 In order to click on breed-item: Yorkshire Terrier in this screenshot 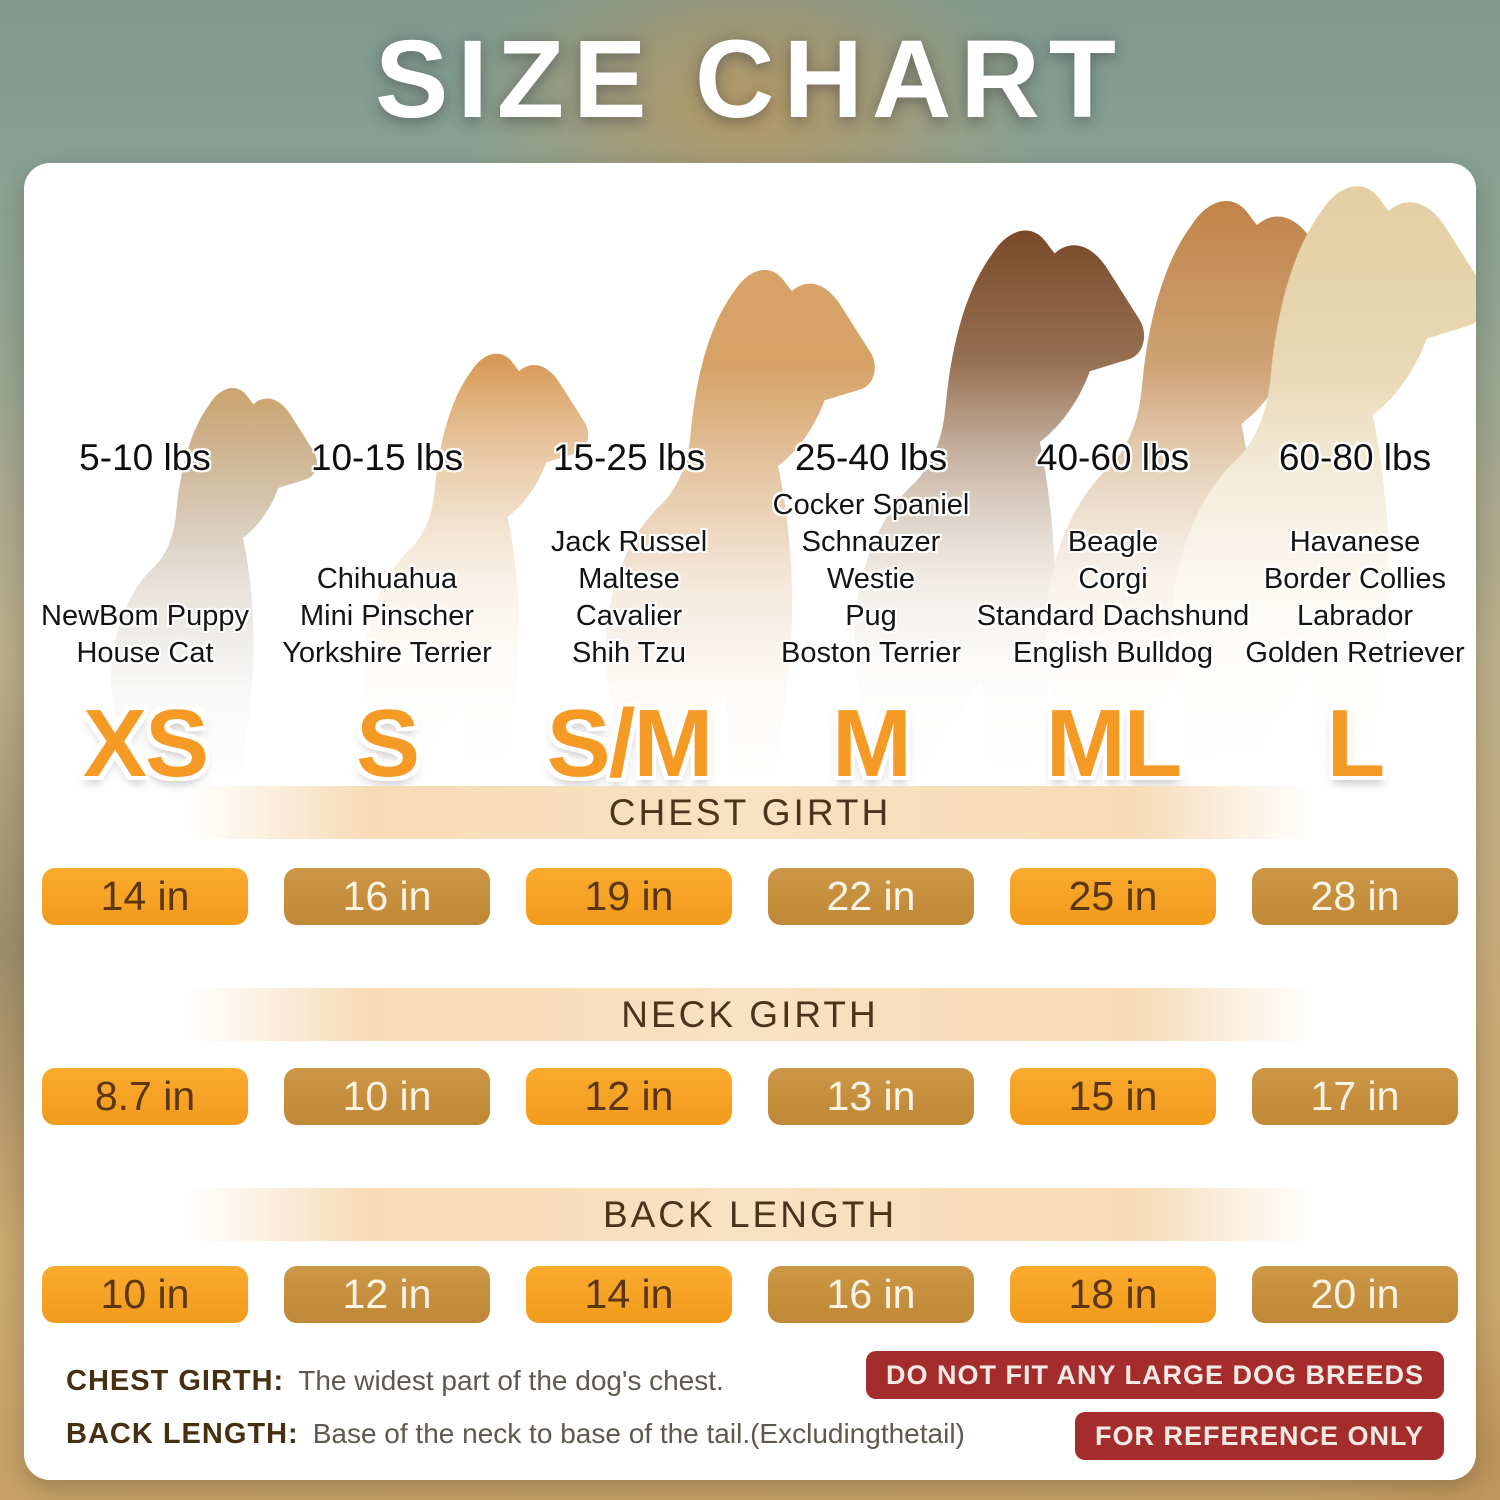, I will do `click(387, 653)`.